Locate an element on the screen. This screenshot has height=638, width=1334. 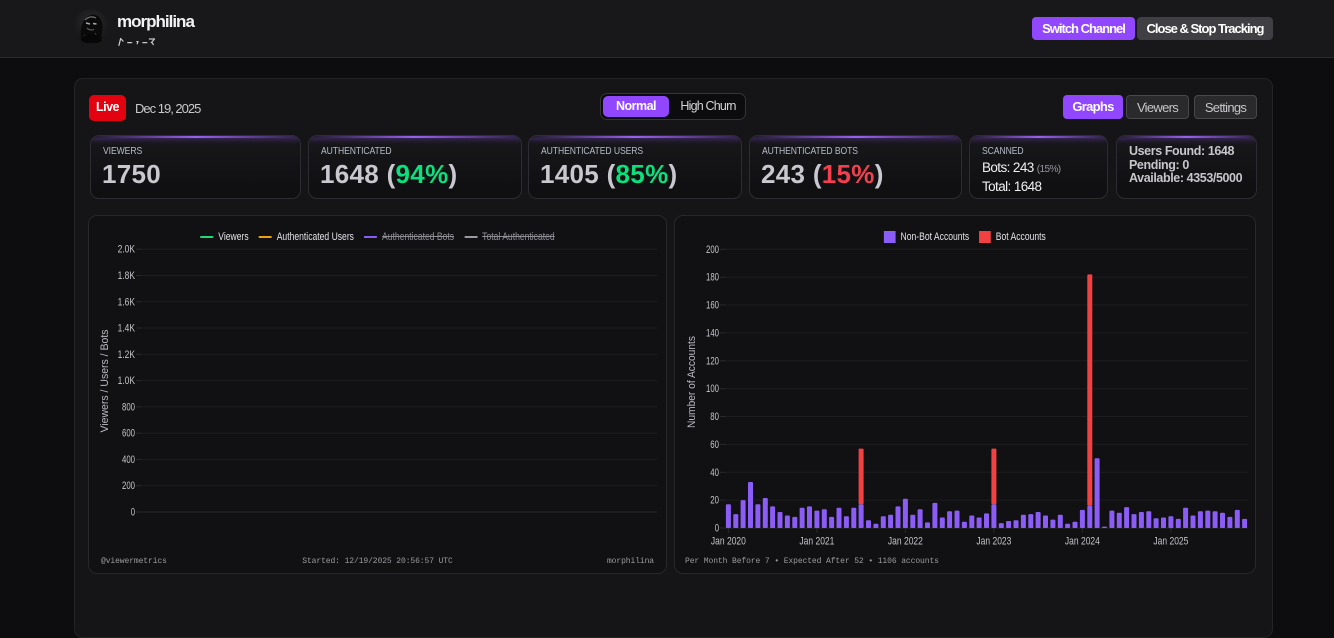
svg-text: 120 is located at coordinates (712, 361).